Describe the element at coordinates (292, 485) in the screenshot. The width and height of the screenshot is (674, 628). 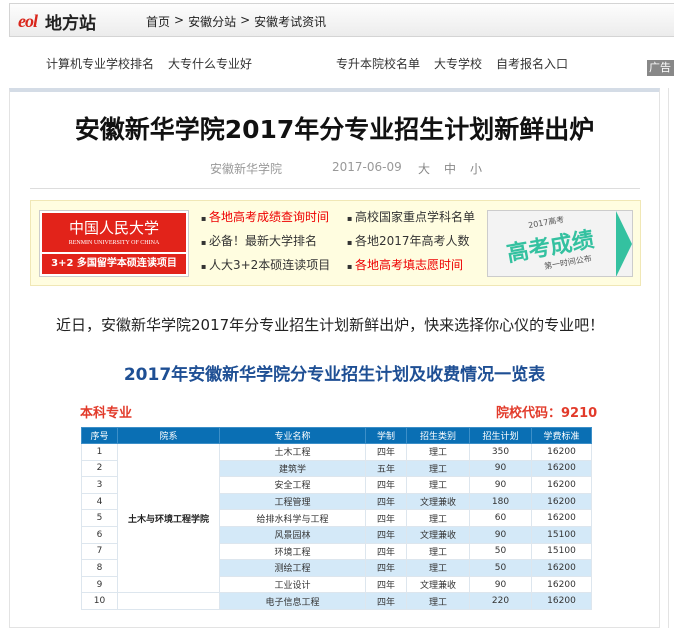
I see `cell-major: 安全工程` at that location.